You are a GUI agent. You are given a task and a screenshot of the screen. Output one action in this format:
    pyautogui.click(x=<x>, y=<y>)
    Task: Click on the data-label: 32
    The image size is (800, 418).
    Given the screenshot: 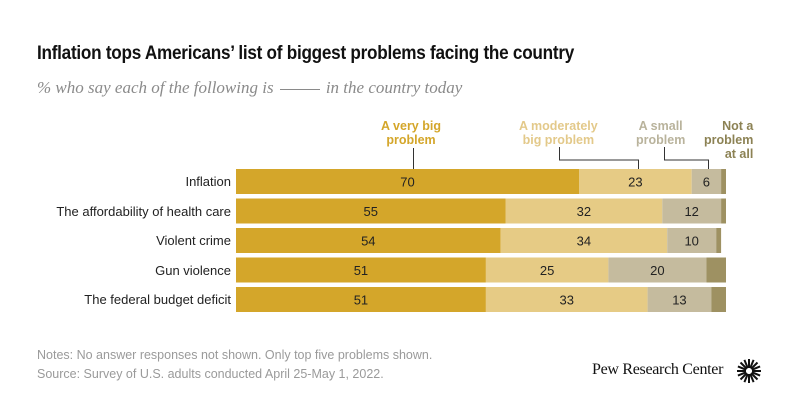 What is the action you would take?
    pyautogui.click(x=584, y=211)
    